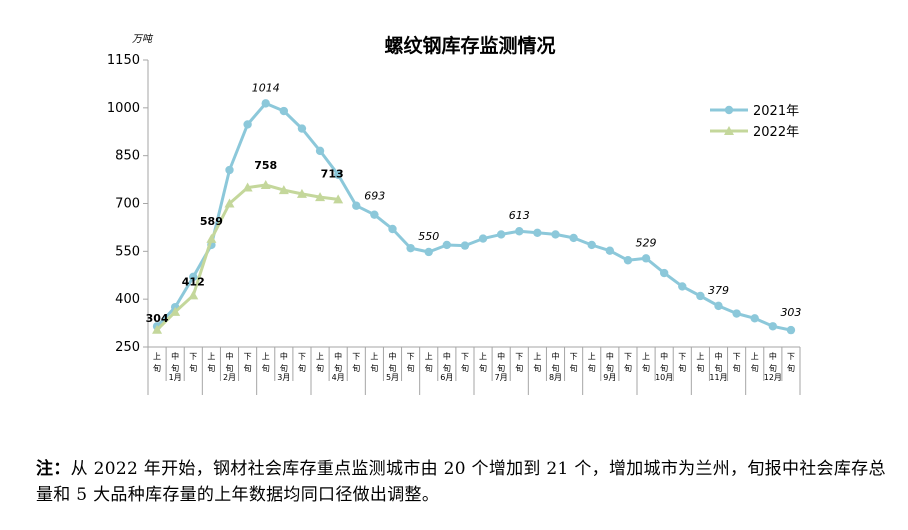  Describe the element at coordinates (127, 204) in the screenshot. I see `y-tick-label: 700` at that location.